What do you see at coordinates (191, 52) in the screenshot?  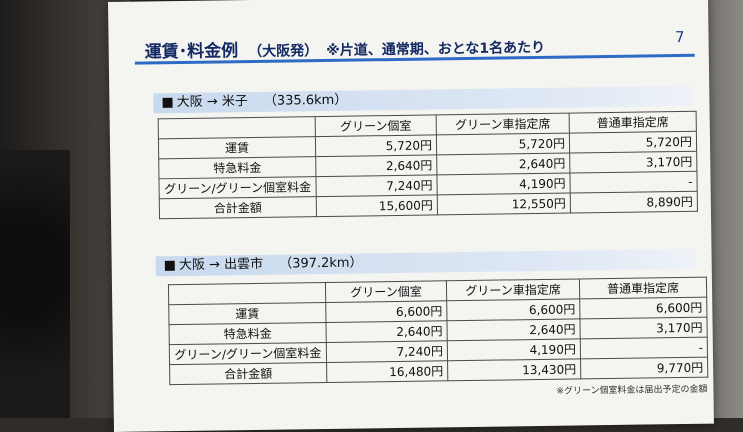 I see `title-text: 運賃･料金例` at bounding box center [191, 52].